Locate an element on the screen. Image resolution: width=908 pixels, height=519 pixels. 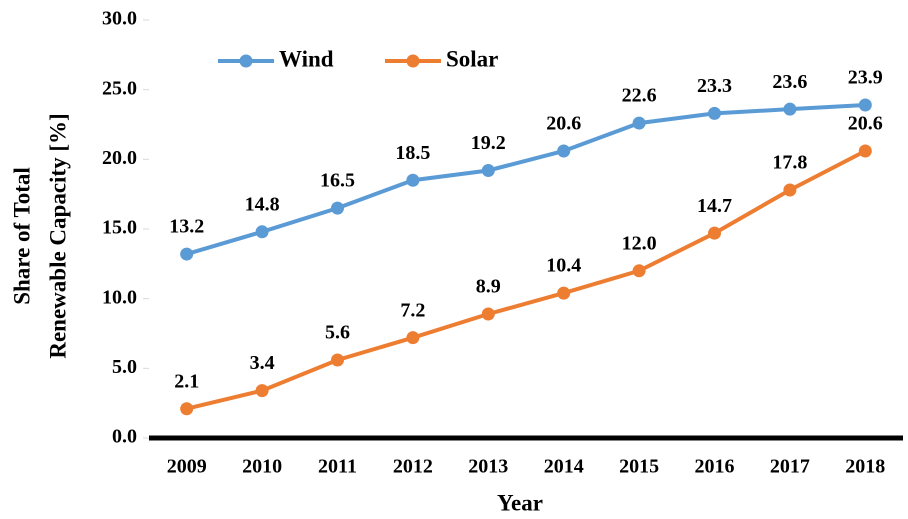
data-label: 3.4 is located at coordinates (262, 363).